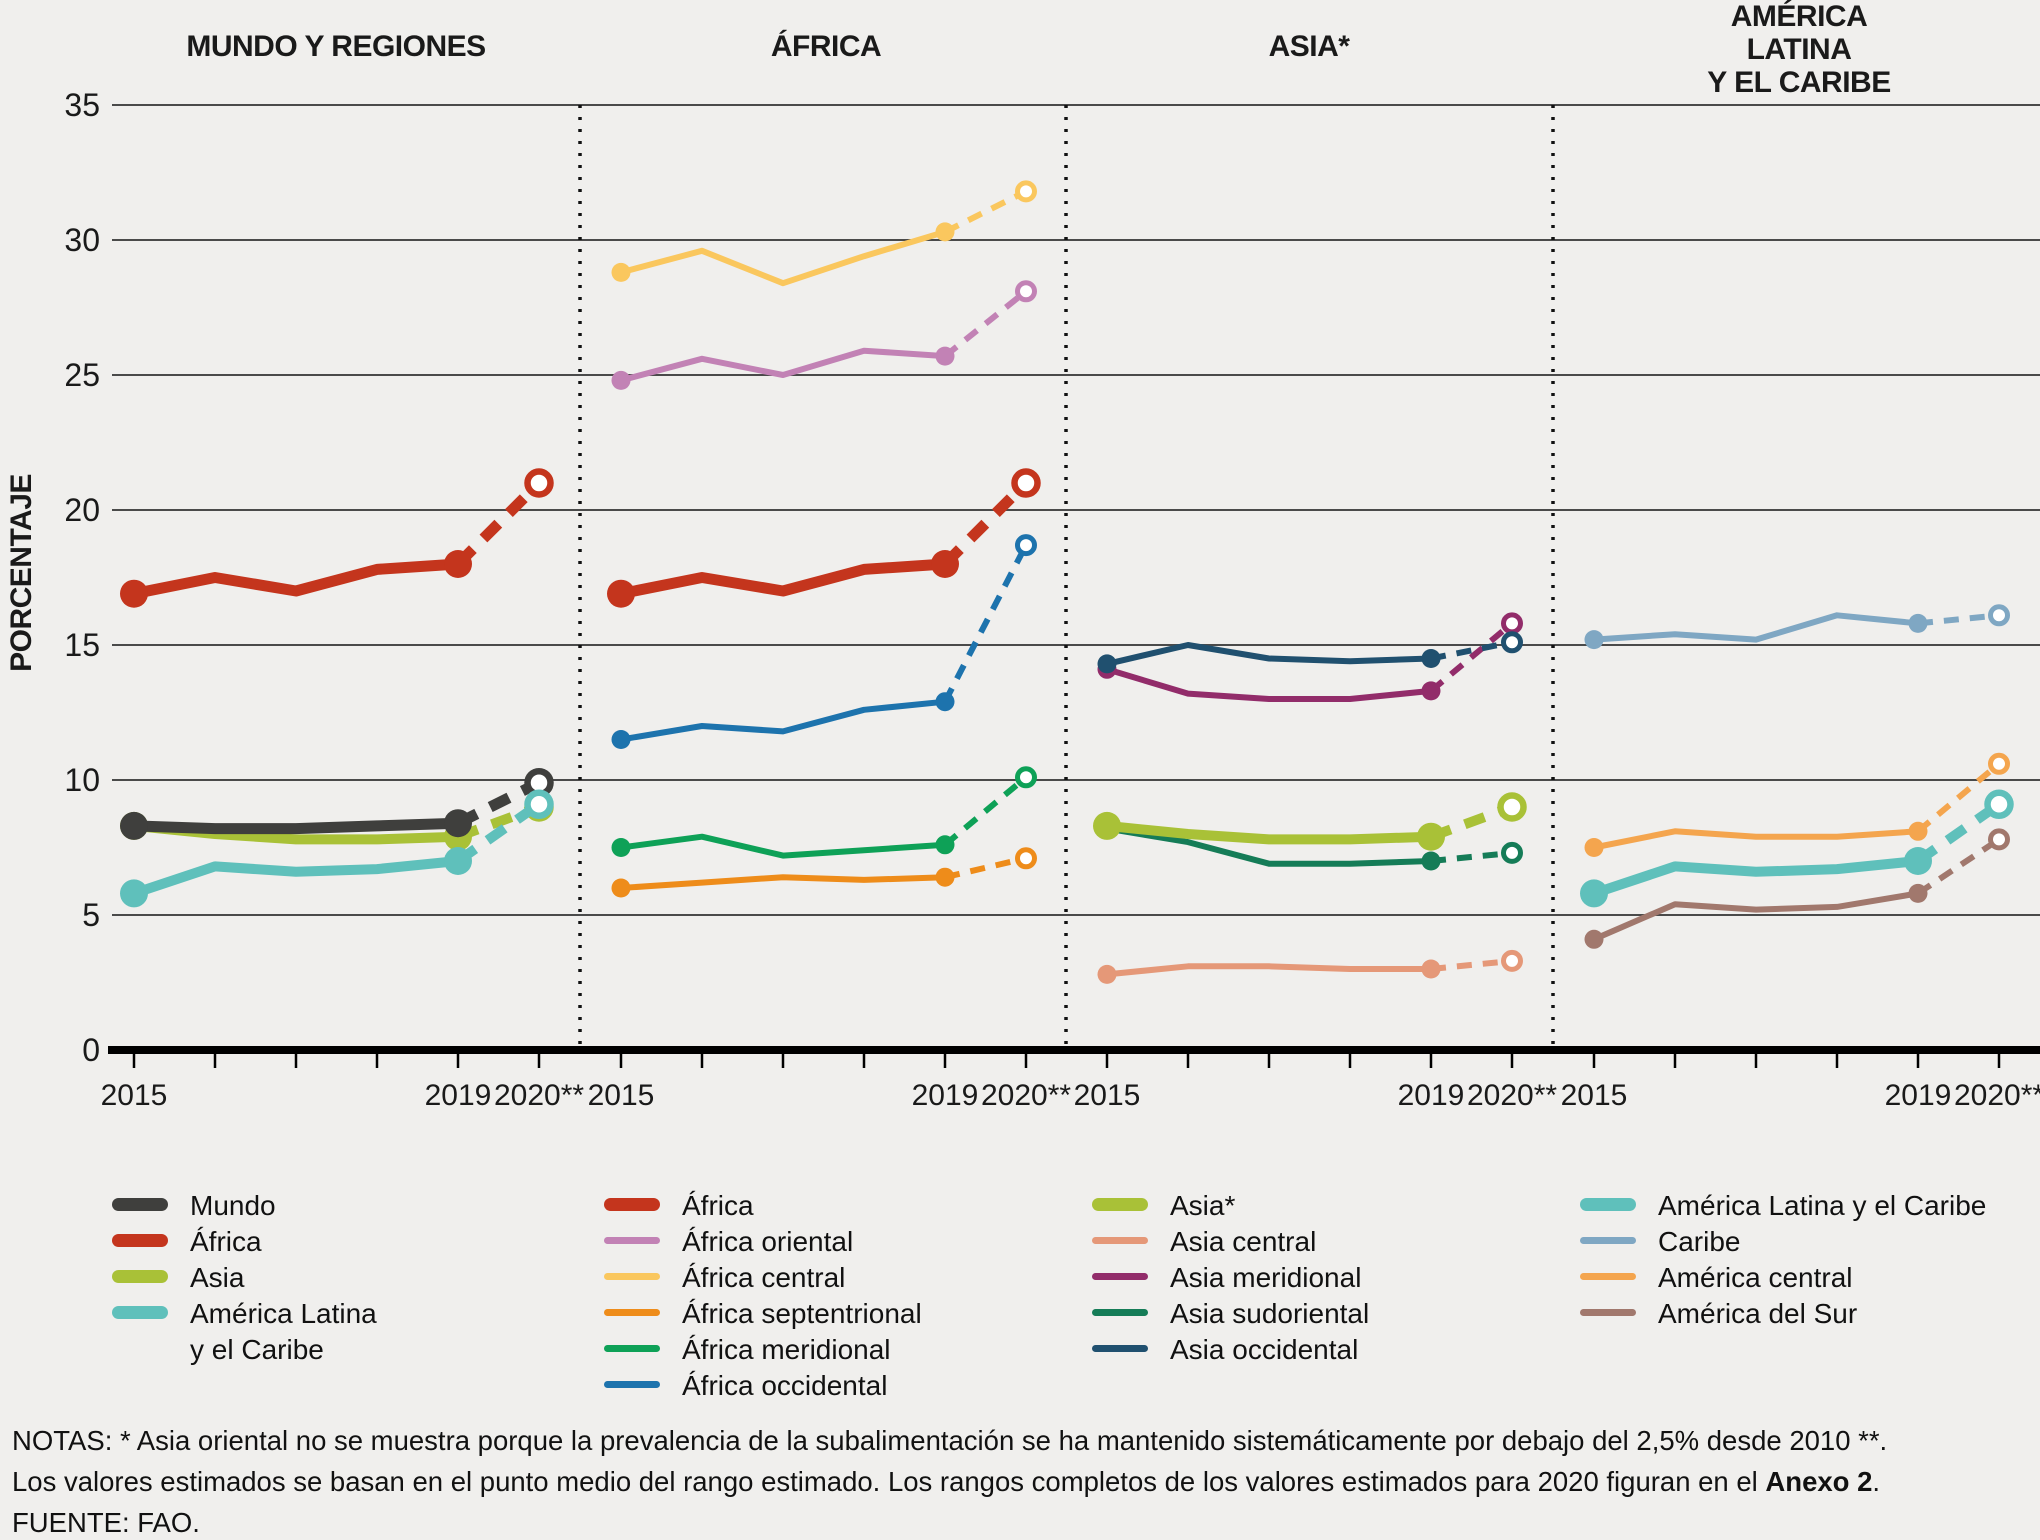 The height and width of the screenshot is (1540, 2040). What do you see at coordinates (1699, 1241) in the screenshot?
I see `legend-label: Caribe` at bounding box center [1699, 1241].